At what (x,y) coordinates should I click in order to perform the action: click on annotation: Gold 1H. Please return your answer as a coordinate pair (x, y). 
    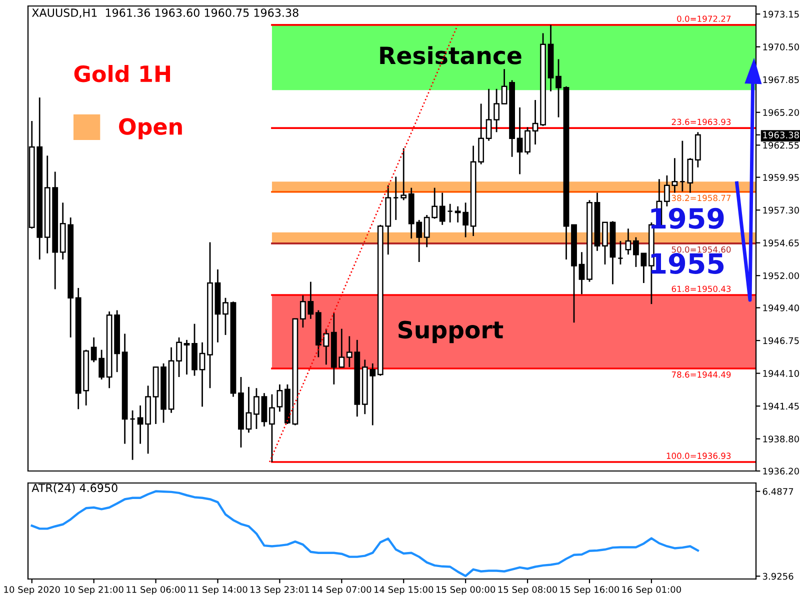
    Looking at the image, I should click on (122, 73).